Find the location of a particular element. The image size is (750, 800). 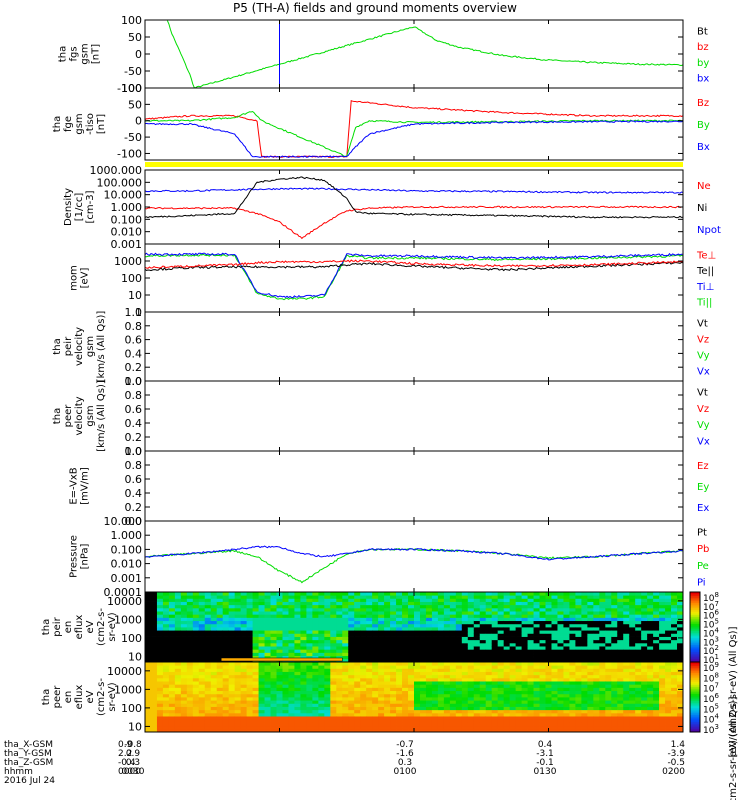

peir_spec-colorbar-step is located at coordinates (695, 596).